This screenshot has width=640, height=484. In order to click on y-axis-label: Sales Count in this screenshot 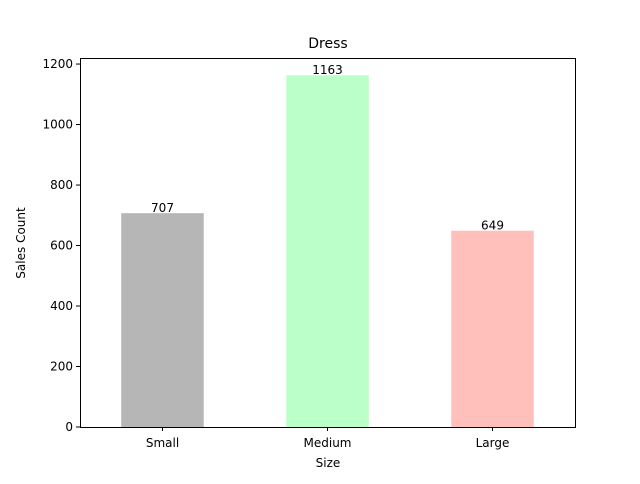, I will do `click(21, 243)`.